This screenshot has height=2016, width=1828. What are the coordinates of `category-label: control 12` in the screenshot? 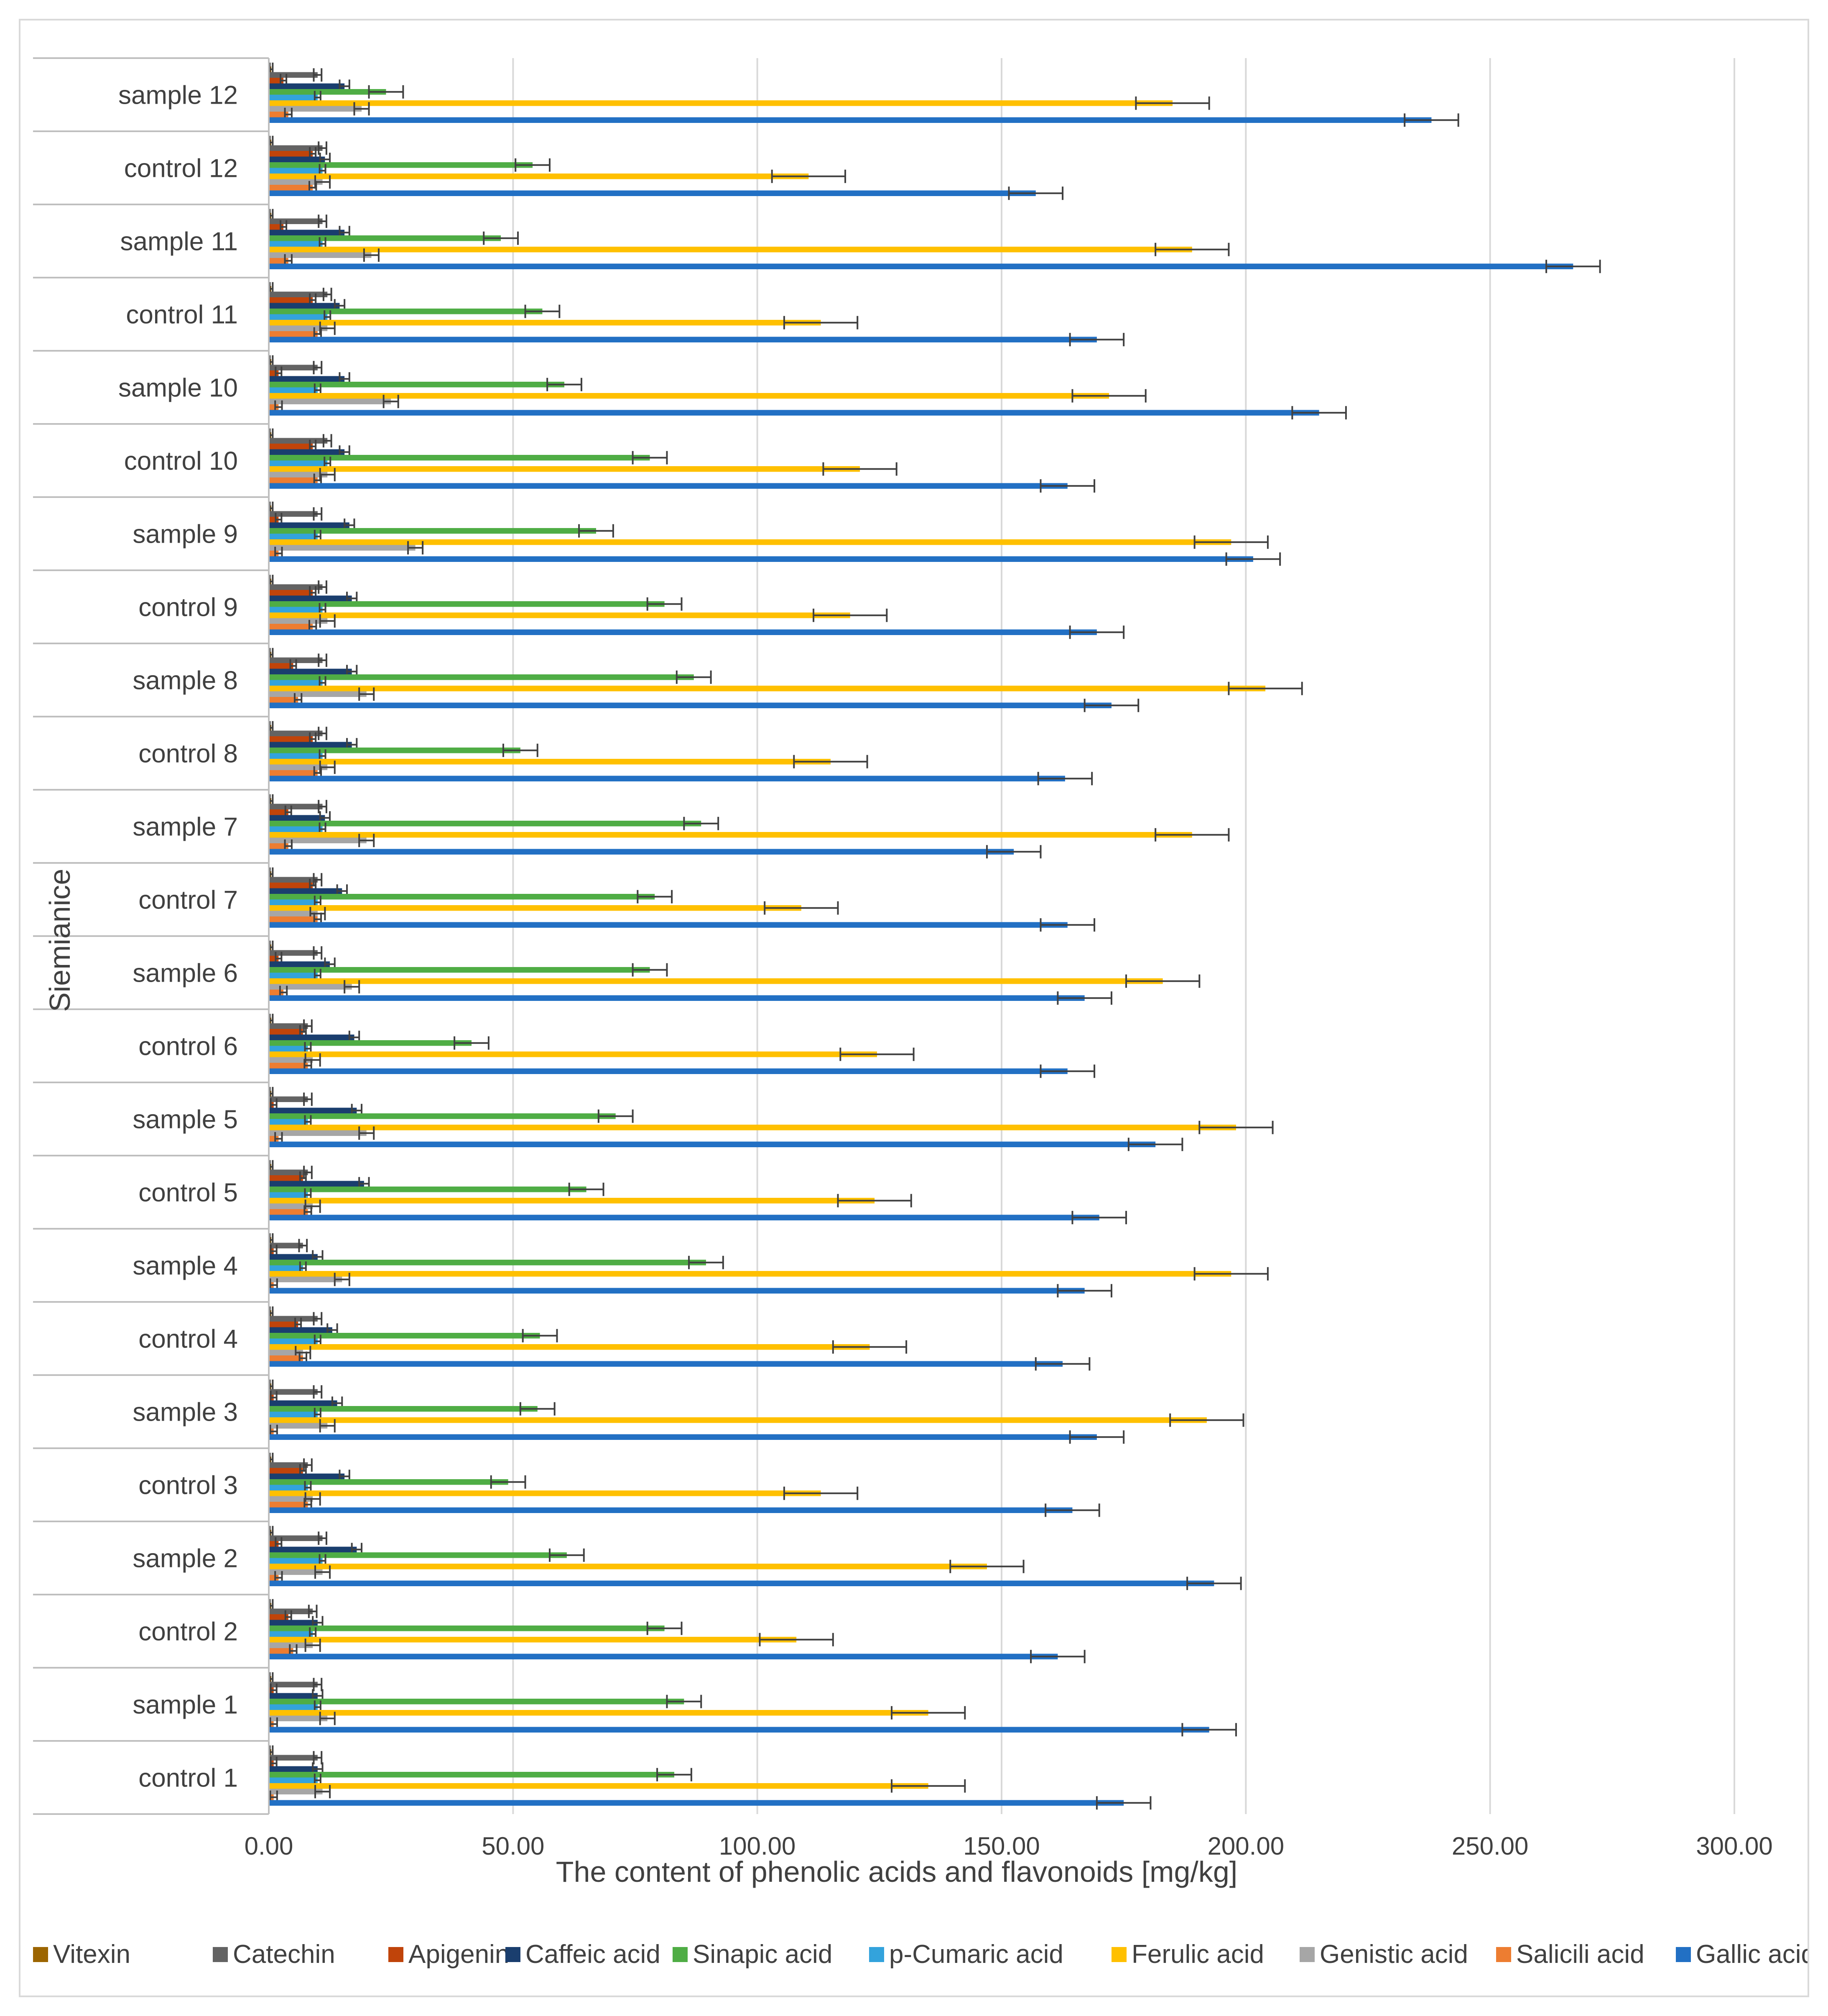 It's located at (181, 168).